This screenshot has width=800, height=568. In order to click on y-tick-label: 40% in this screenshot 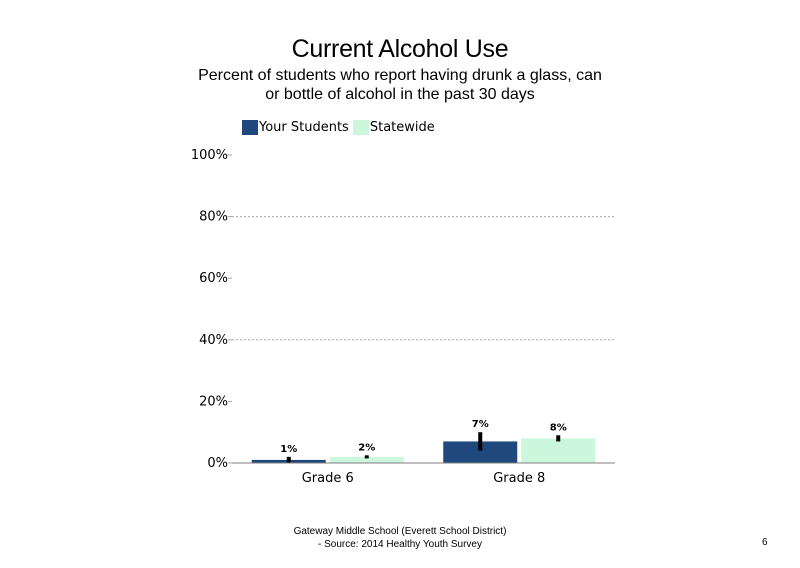, I will do `click(213, 340)`.